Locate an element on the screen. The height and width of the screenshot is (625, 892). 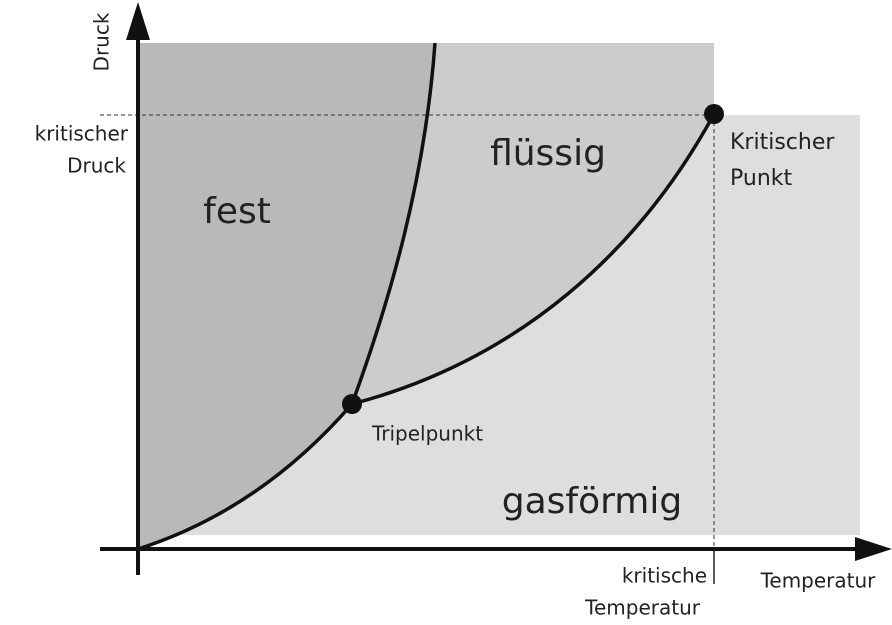
gas-label: gasförmig is located at coordinates (592, 501).